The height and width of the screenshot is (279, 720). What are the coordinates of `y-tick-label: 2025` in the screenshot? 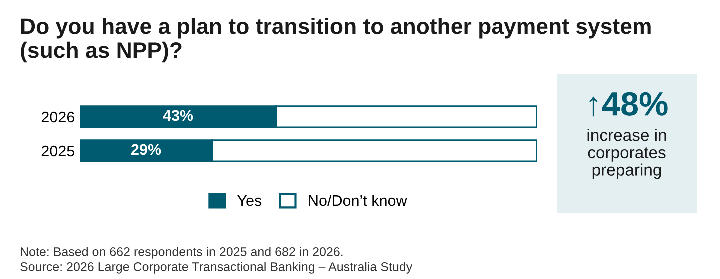 It's located at (58, 151).